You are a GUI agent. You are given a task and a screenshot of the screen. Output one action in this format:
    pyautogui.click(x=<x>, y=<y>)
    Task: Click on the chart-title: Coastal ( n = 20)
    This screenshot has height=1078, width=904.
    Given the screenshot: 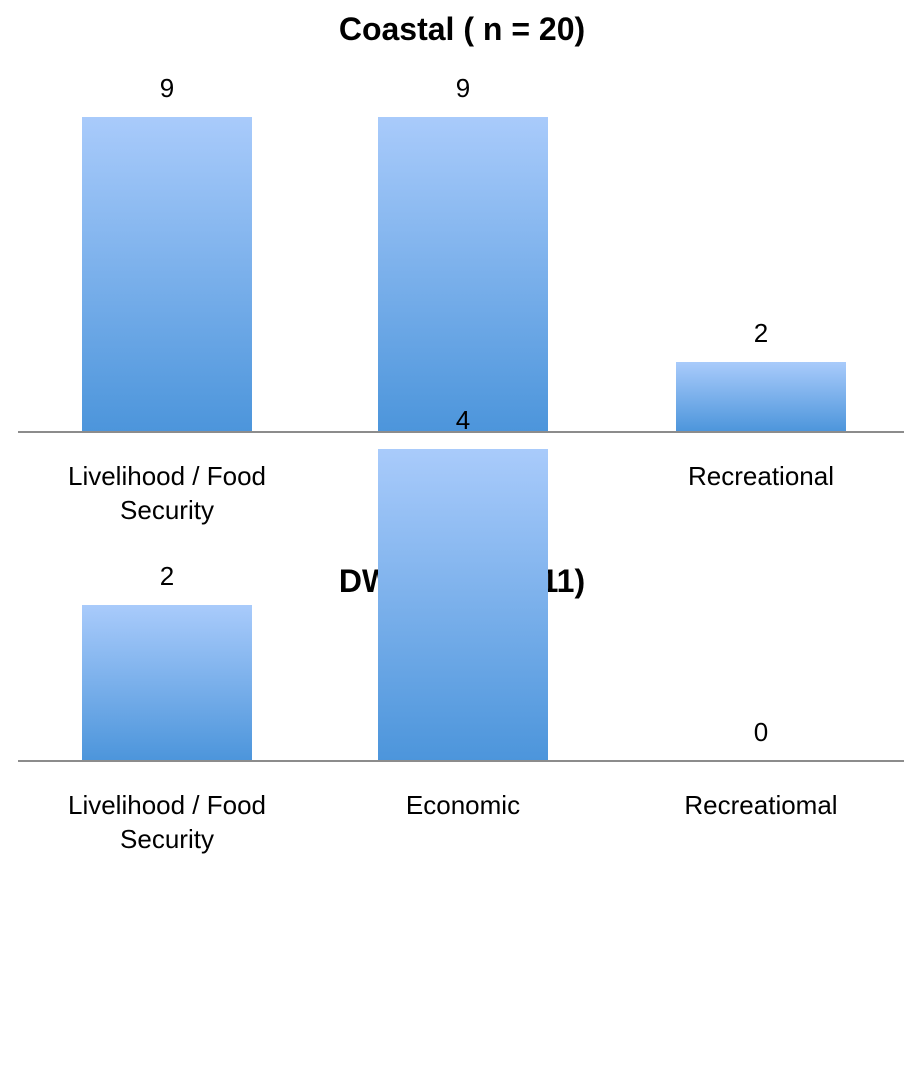 What is the action you would take?
    pyautogui.click(x=462, y=29)
    